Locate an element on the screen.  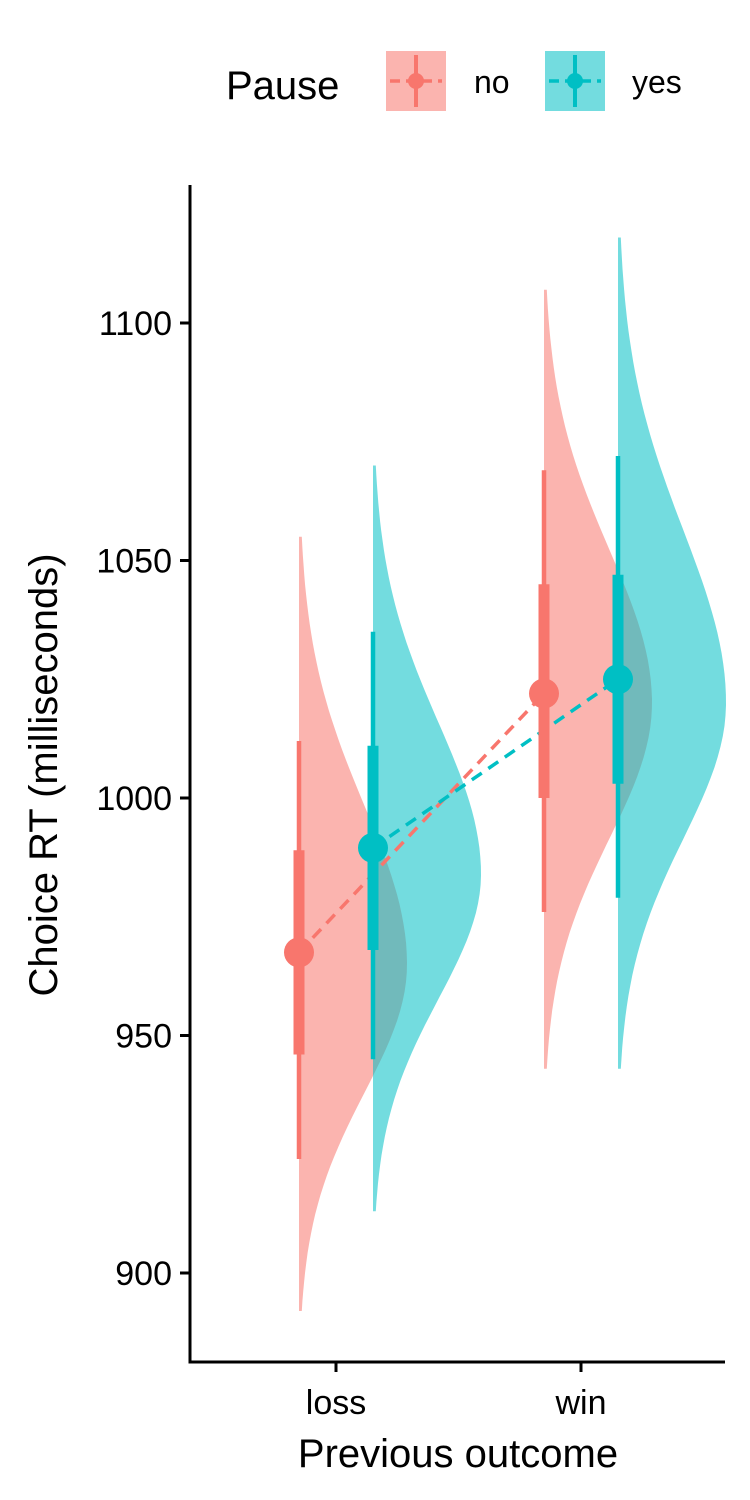
legend: Pause no yes is located at coordinates (454, 81).